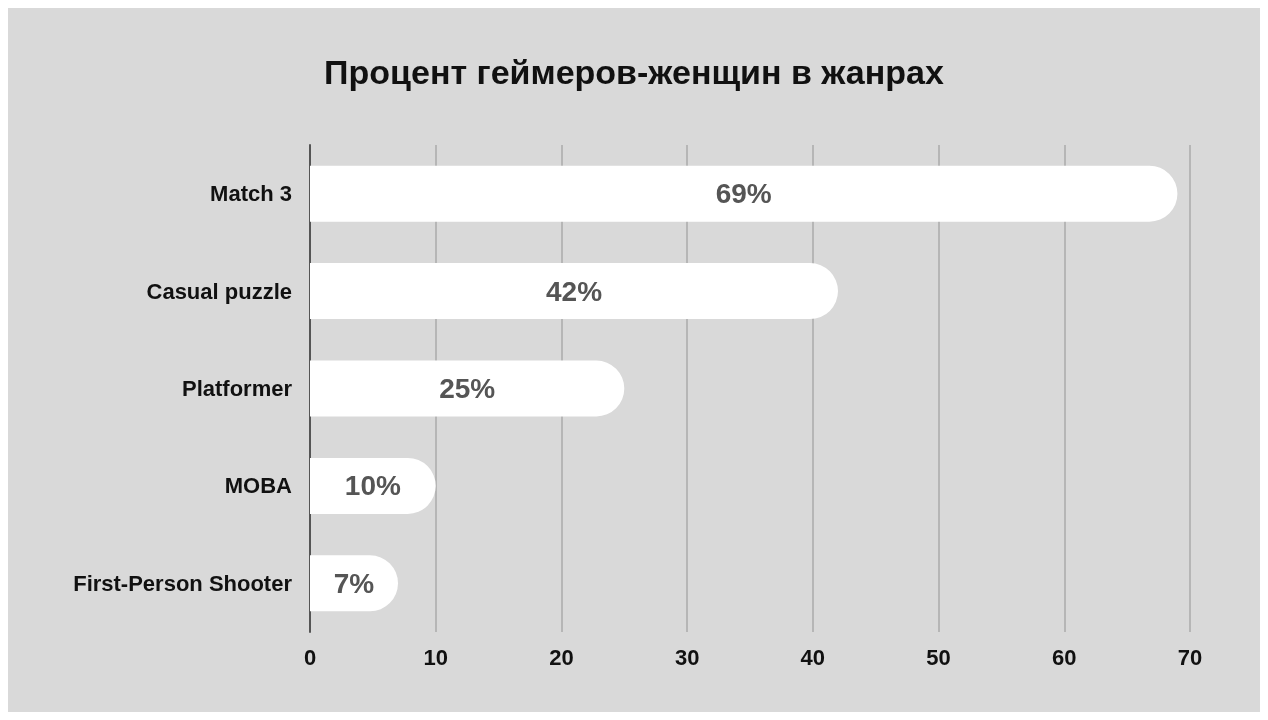  Describe the element at coordinates (183, 583) in the screenshot. I see `y-tick-label: First-Person Shooter` at that location.